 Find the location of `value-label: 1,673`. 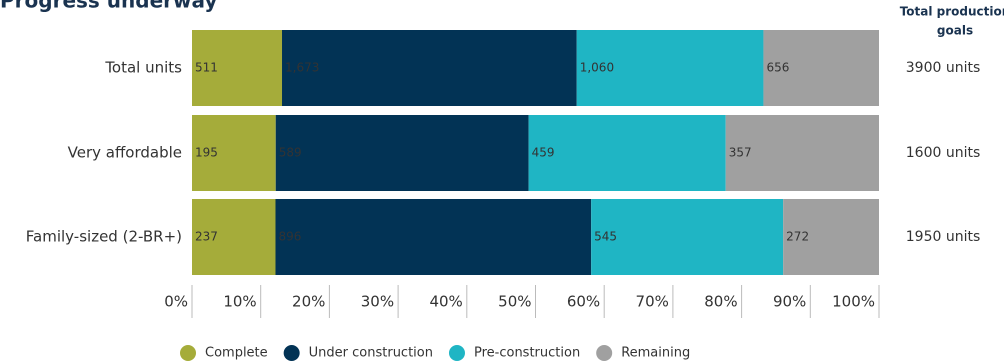

value-label: 1,673 is located at coordinates (302, 68).